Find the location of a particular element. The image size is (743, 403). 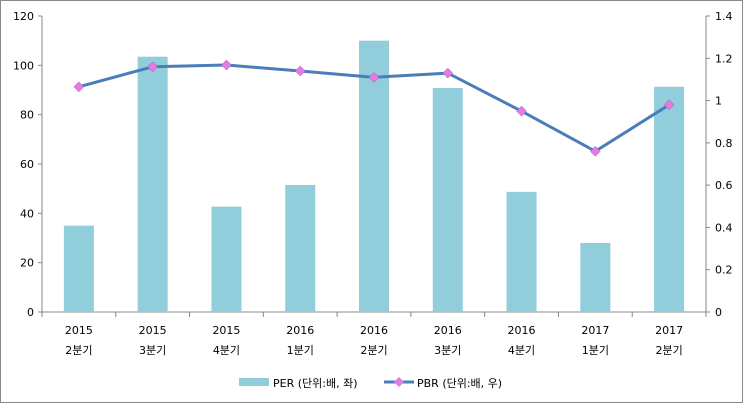

legend-per-label: PER (단위:배, 좌) is located at coordinates (315, 383).